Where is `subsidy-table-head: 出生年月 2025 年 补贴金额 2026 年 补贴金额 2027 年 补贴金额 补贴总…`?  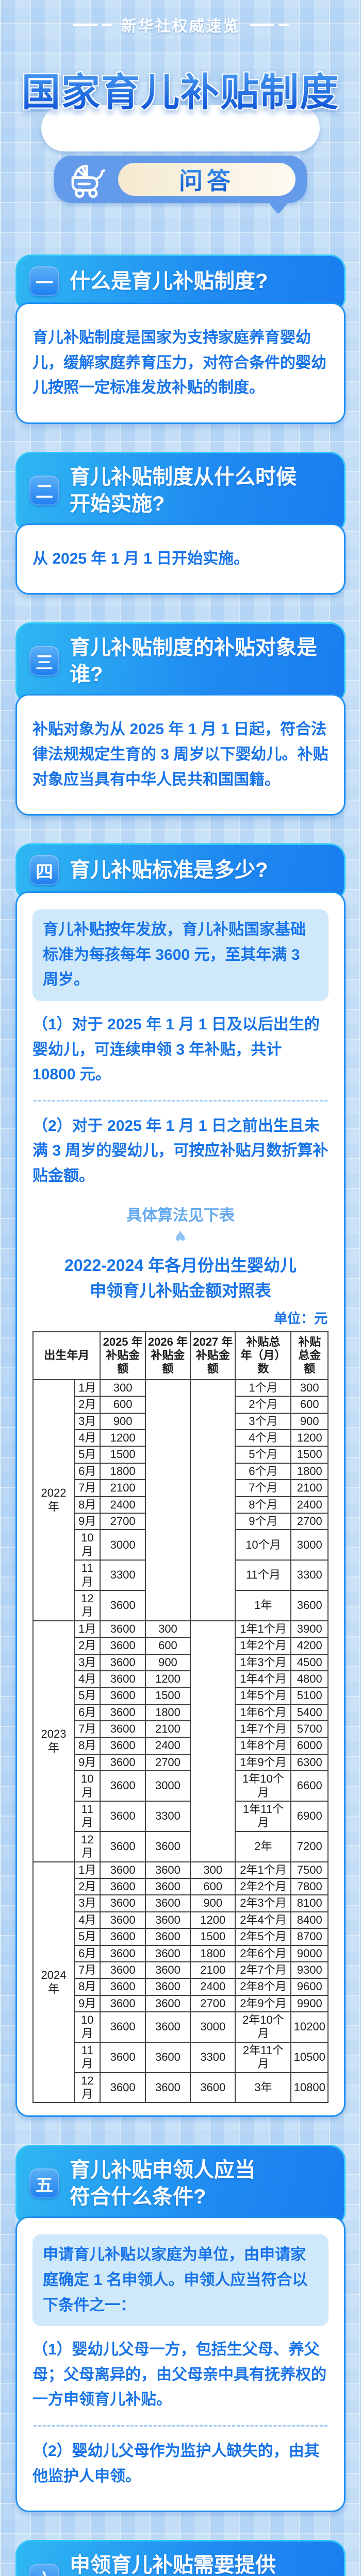 subsidy-table-head: 出生年月 2025 年 补贴金额 2026 年 补贴金额 2027 年 补贴金额 补贴总… is located at coordinates (180, 1356).